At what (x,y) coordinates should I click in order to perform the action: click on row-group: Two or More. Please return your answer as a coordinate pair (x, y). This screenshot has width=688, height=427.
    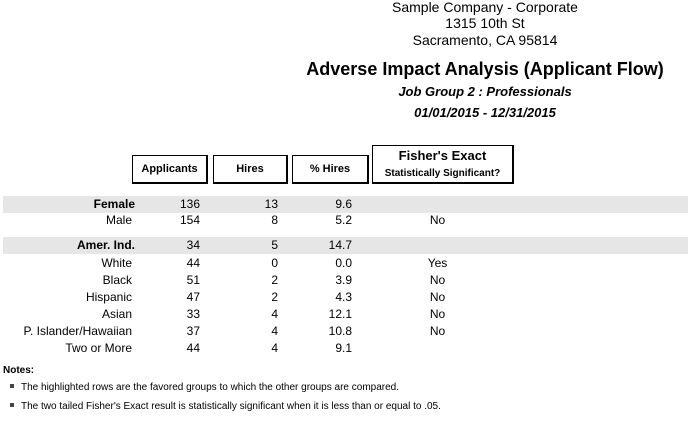
    Looking at the image, I should click on (98, 348).